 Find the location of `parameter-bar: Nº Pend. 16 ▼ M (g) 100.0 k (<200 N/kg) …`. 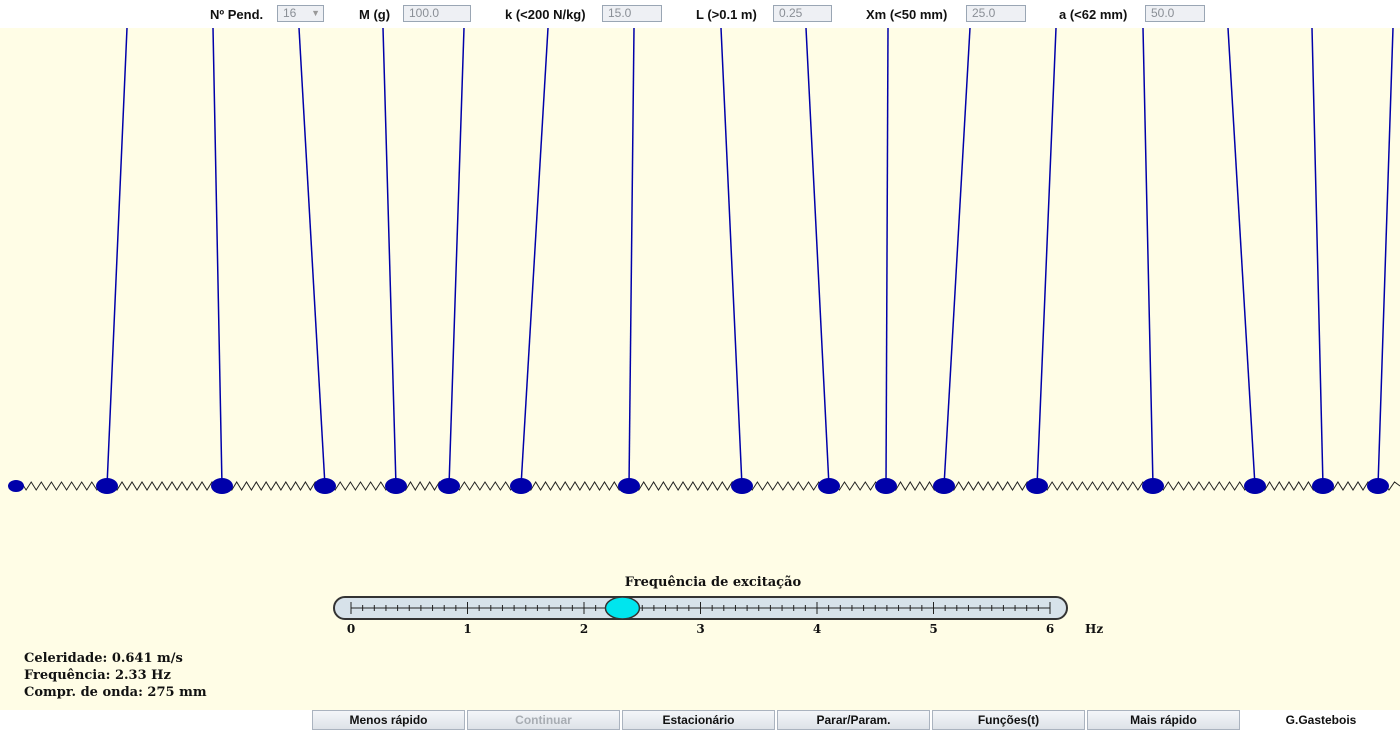

parameter-bar: Nº Pend. 16 ▼ M (g) 100.0 k (<200 N/kg) … is located at coordinates (700, 14).